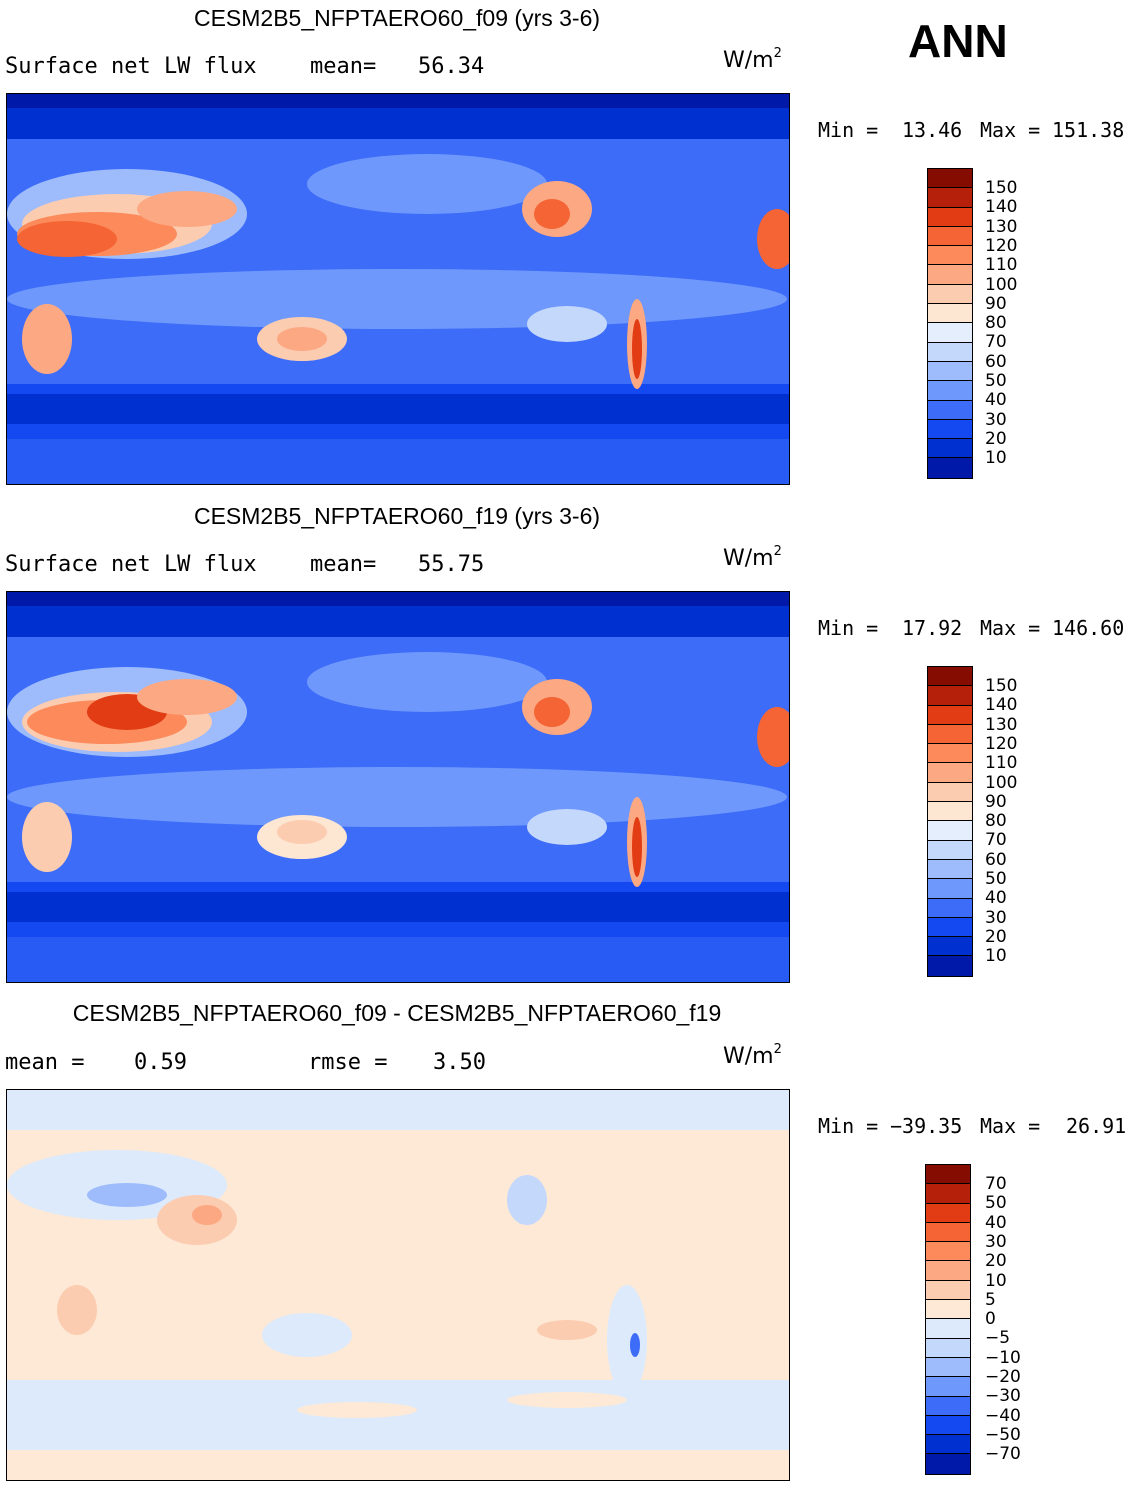 Image resolution: width=1129 pixels, height=1486 pixels. Describe the element at coordinates (752, 59) in the screenshot. I see `panel1-units: W/m2` at that location.